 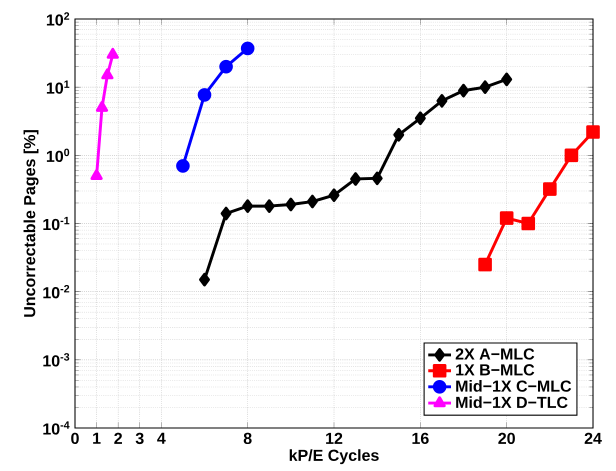 What do you see at coordinates (495, 370) in the screenshot?
I see `legend-label: 1X B−MLC` at bounding box center [495, 370].